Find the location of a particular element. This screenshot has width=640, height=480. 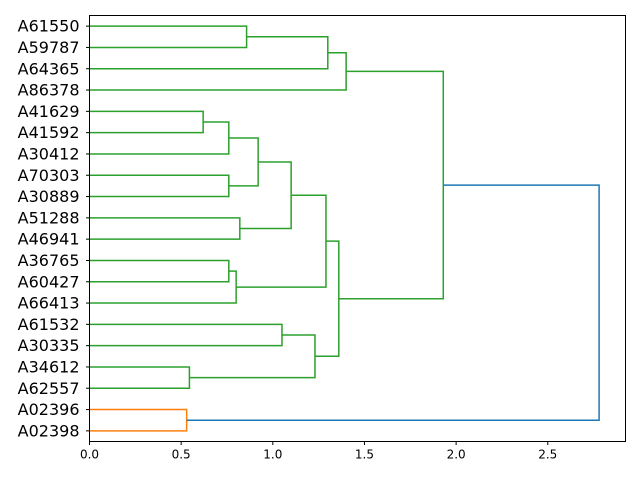

x-tick-label: 1.5 is located at coordinates (364, 455).